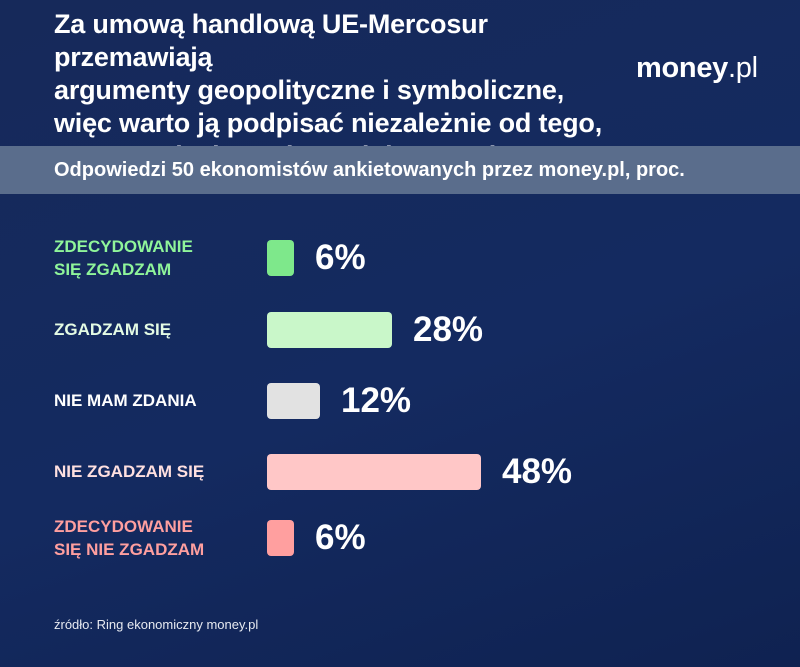  Describe the element at coordinates (113, 329) in the screenshot. I see `category-label: ZGADZAM SIĘ` at that location.